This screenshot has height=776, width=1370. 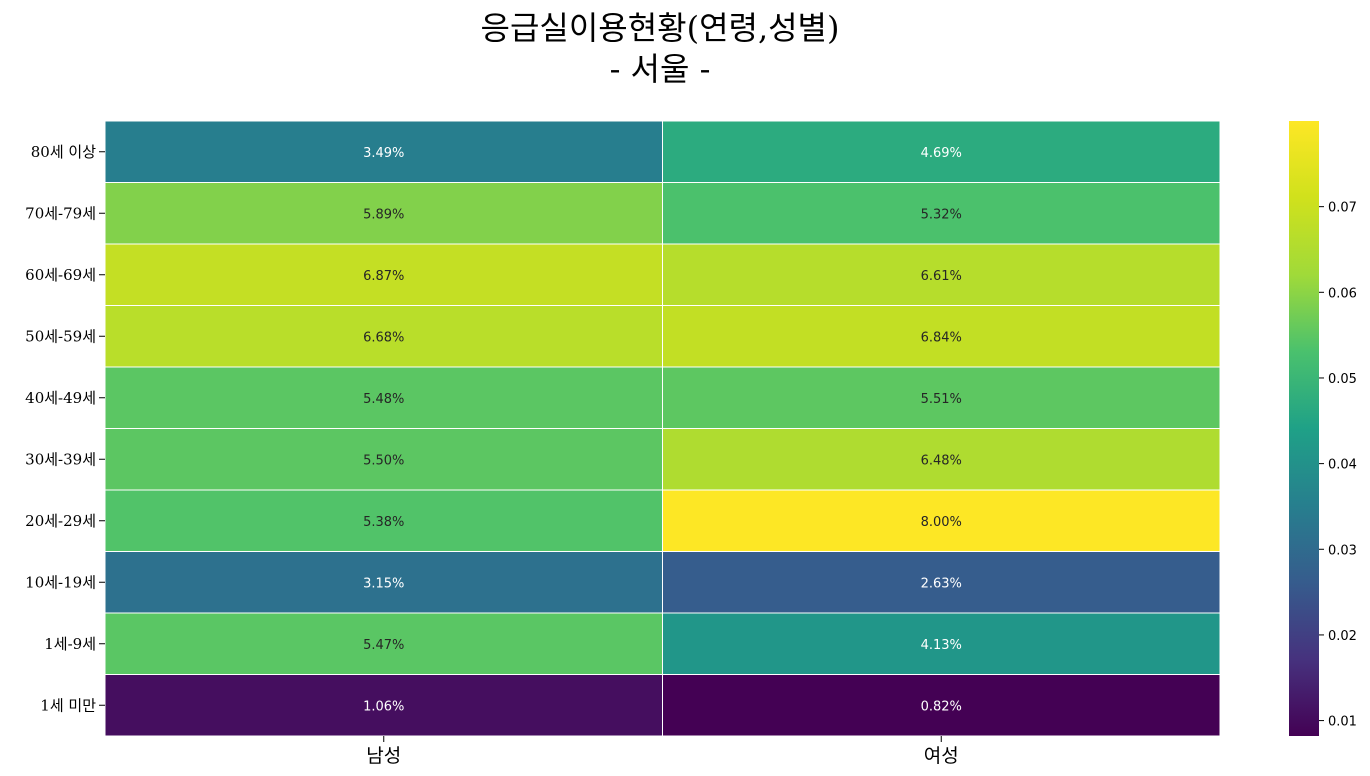 I want to click on colorbar-tick-label: 0.04, so click(x=1342, y=465).